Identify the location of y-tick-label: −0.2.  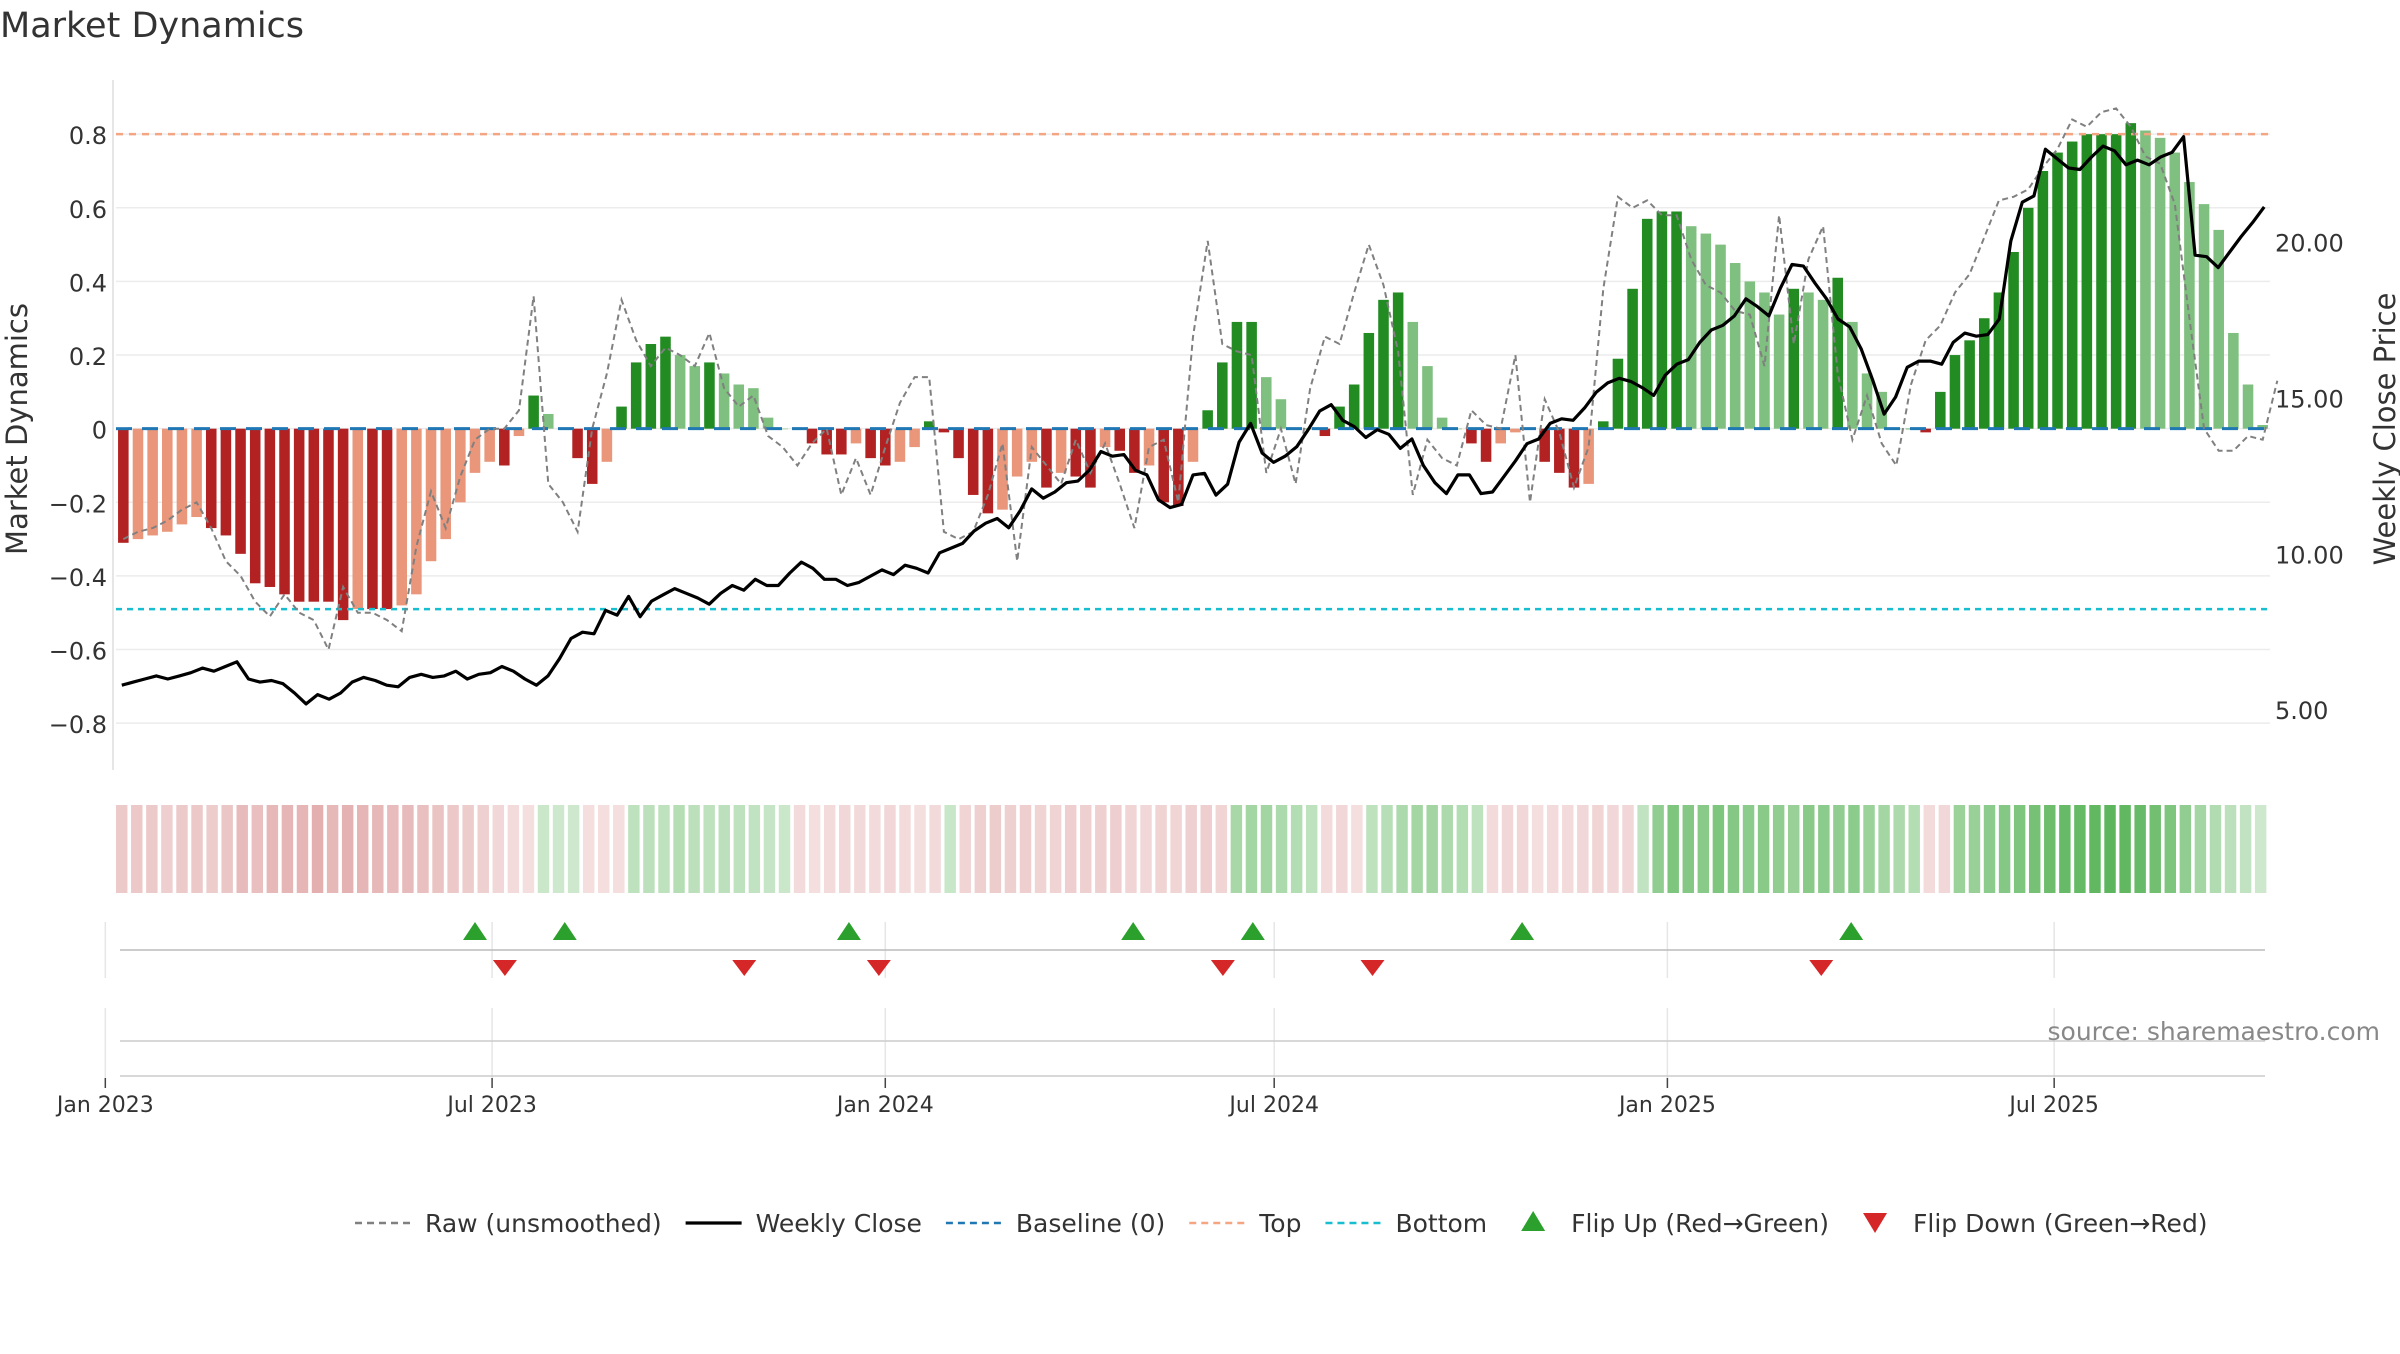
(78, 504).